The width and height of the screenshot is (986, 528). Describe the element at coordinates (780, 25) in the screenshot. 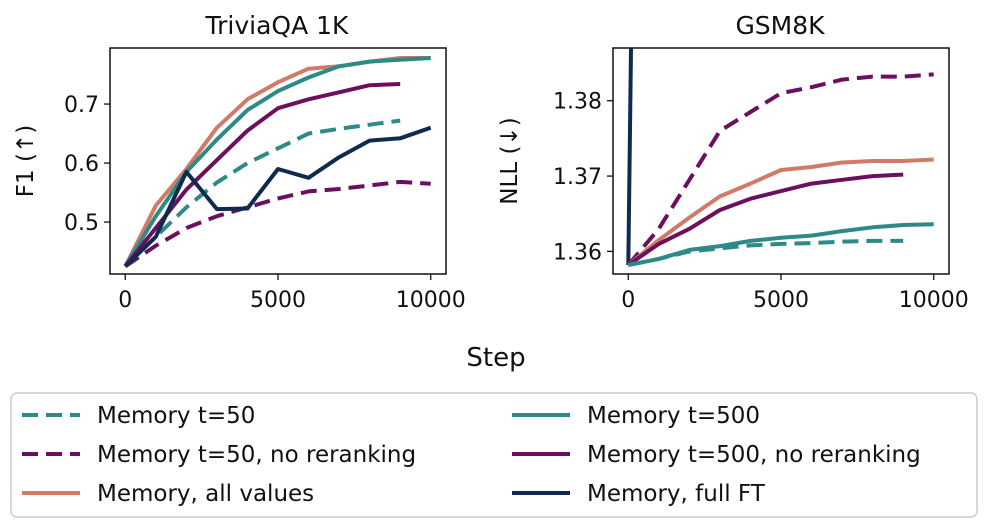

I see `chart-title: GSM8K` at that location.